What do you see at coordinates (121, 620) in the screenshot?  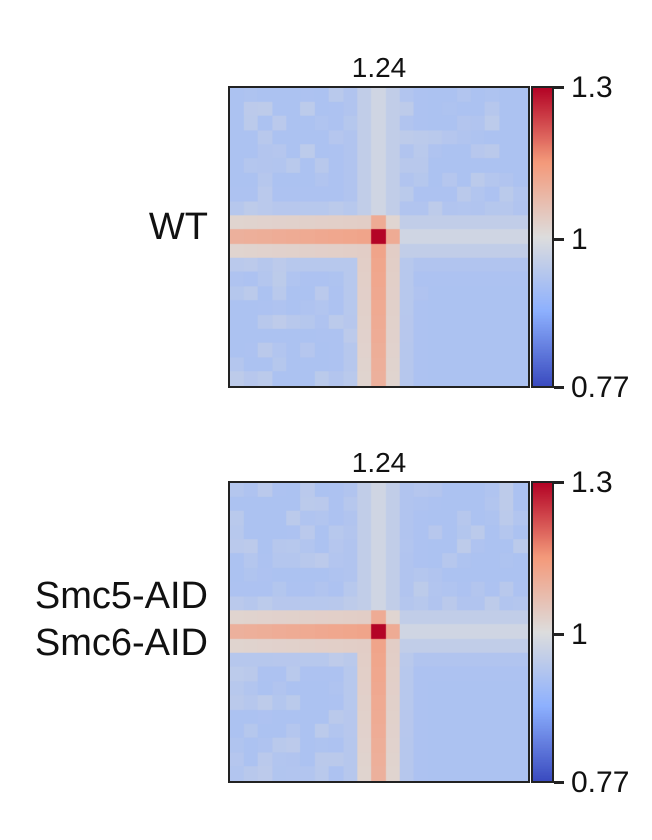 I see `row-label: Smc5-AID Smc6-AID` at bounding box center [121, 620].